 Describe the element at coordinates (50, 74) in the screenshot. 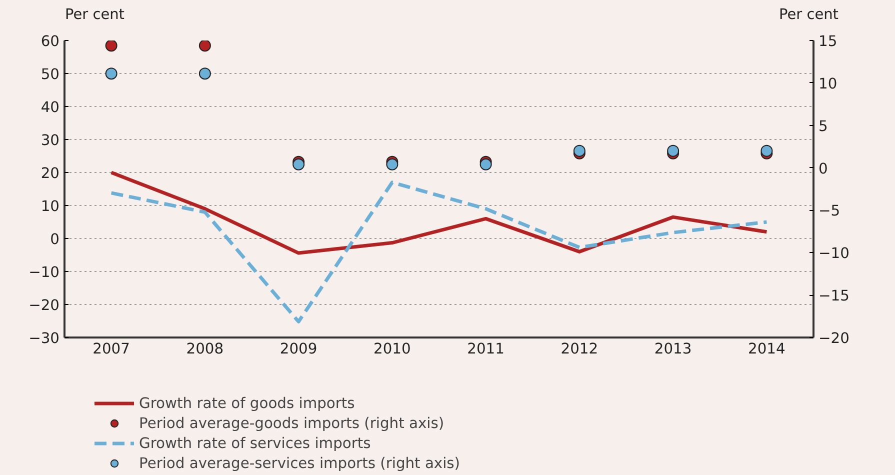

I see `y-tick-label: 50` at that location.